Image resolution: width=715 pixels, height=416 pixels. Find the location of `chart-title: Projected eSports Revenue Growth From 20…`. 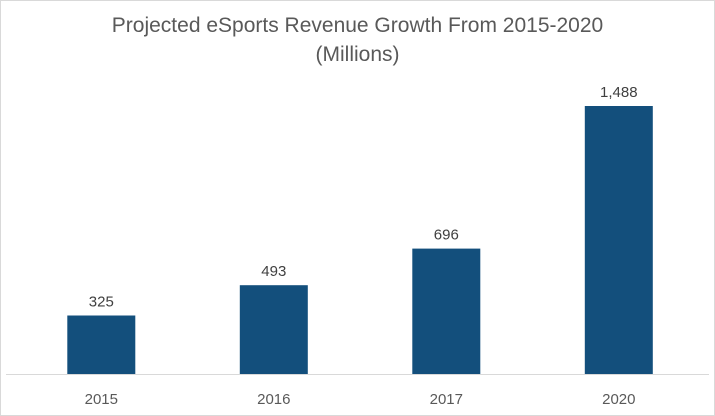

chart-title: Projected eSports Revenue Growth From 20… is located at coordinates (357, 40).